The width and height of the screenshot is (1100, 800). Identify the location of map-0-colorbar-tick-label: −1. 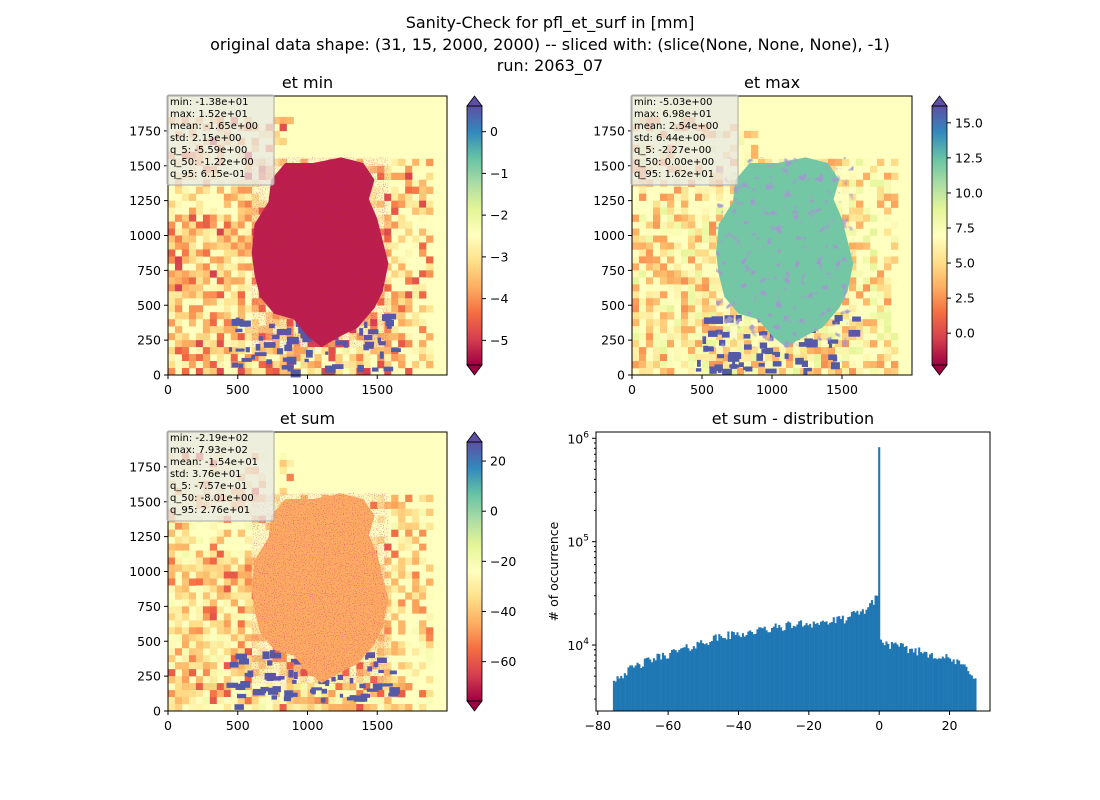
(499, 173).